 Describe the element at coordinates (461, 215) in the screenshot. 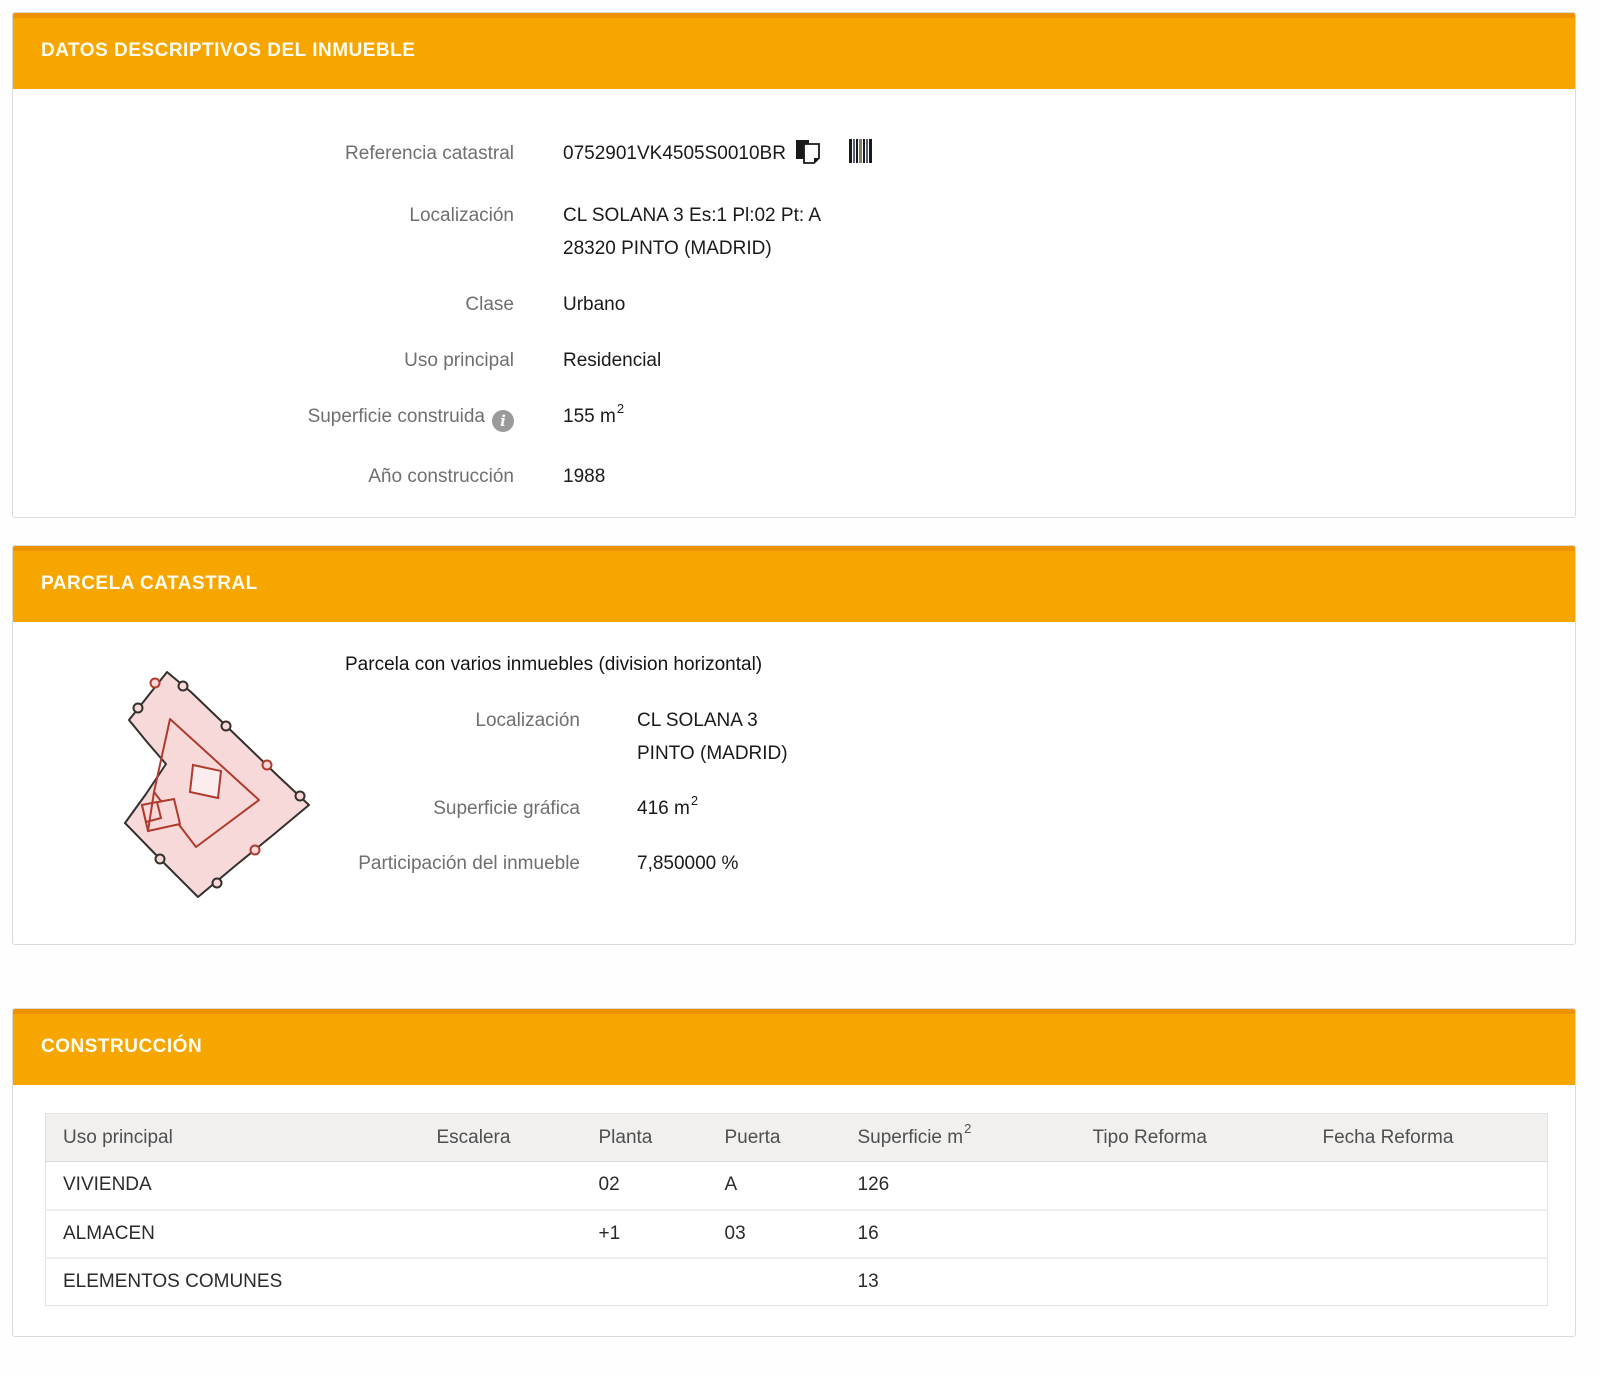

I see `localizacion-label: Localización` at that location.